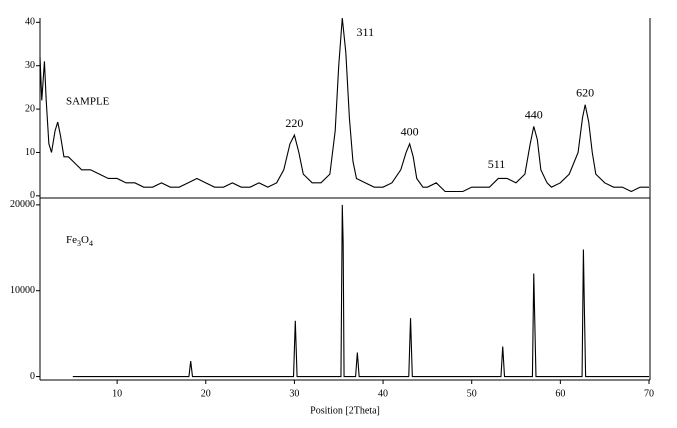 Image resolution: width=677 pixels, height=428 pixels. What do you see at coordinates (88, 102) in the screenshot?
I see `panel-label: SAMPLE` at bounding box center [88, 102].